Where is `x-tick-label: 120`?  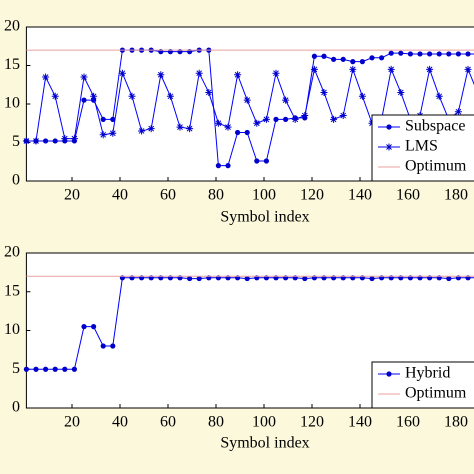
x-tick-label: 120 is located at coordinates (312, 195).